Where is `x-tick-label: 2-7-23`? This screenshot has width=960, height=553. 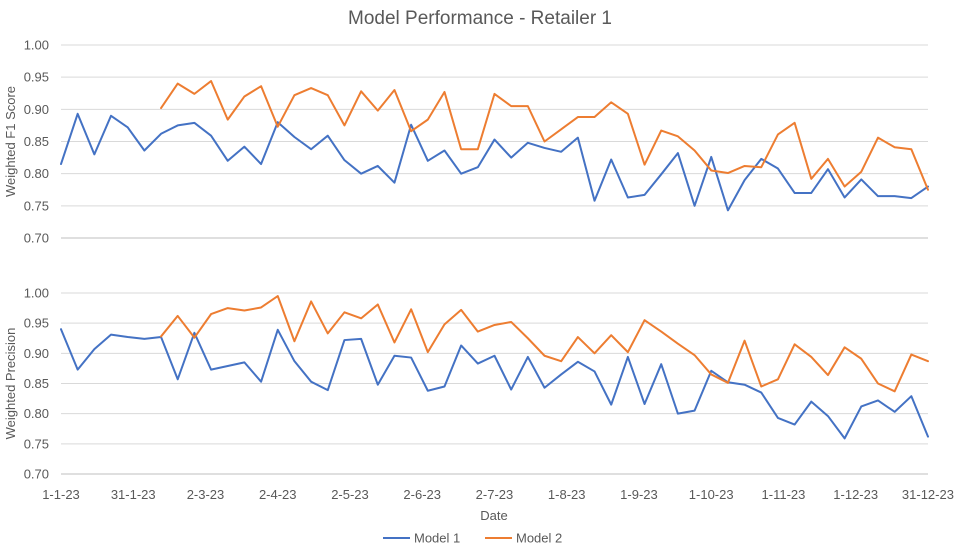
x-tick-label: 2-7-23 is located at coordinates (495, 494).